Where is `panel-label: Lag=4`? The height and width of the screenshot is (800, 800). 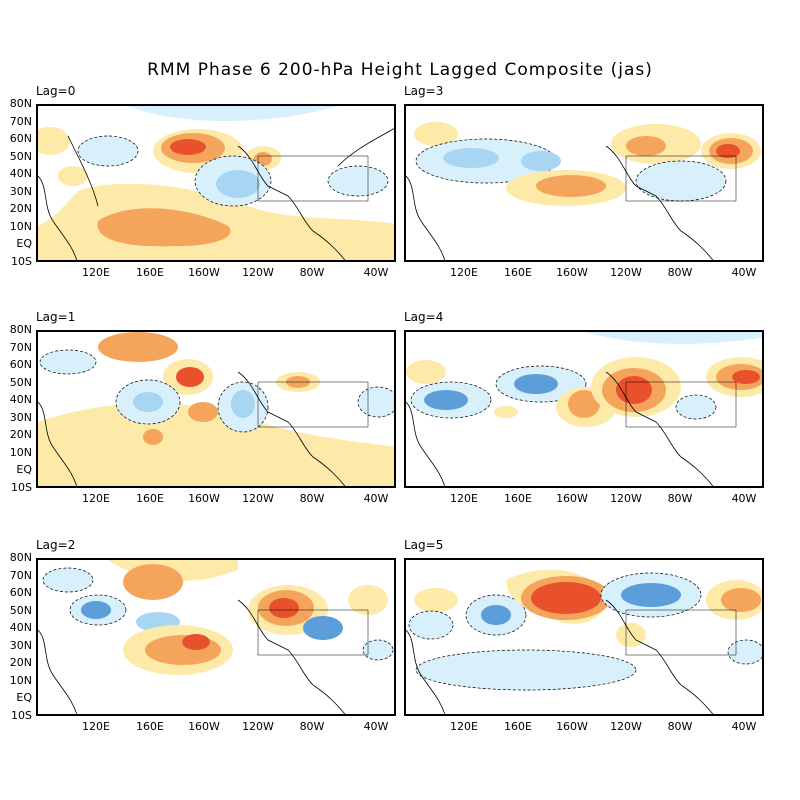
panel-label: Lag=4 is located at coordinates (424, 317).